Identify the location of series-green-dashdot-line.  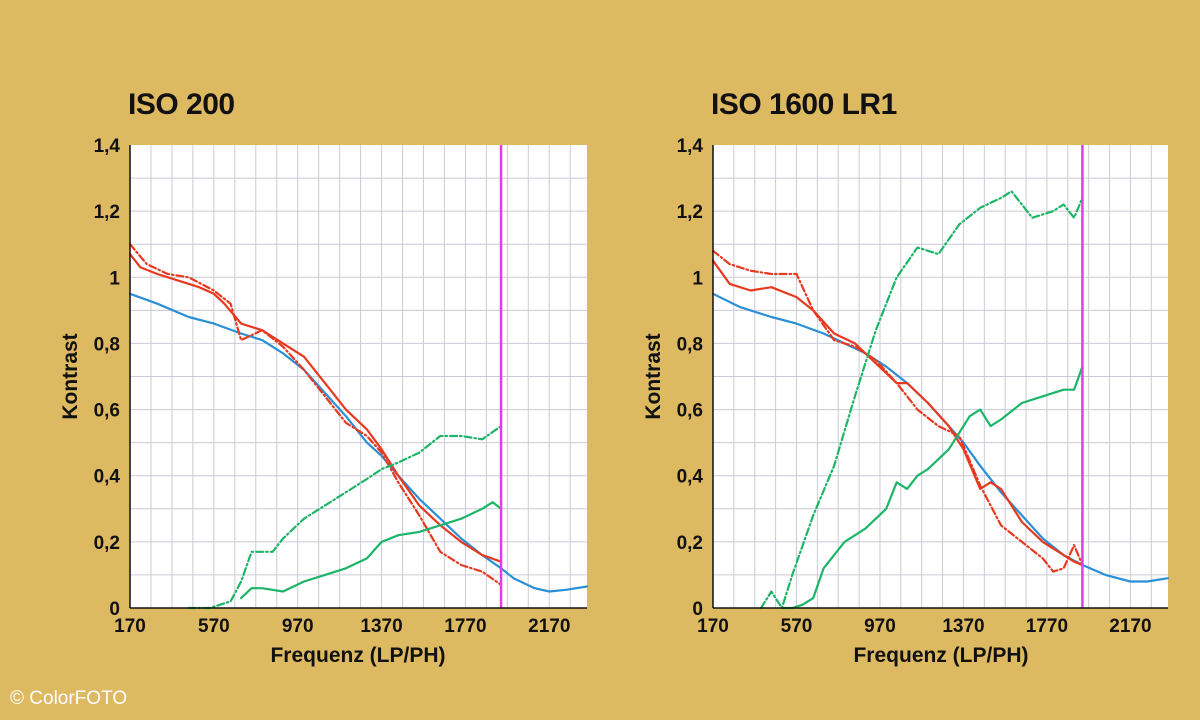
(345, 517).